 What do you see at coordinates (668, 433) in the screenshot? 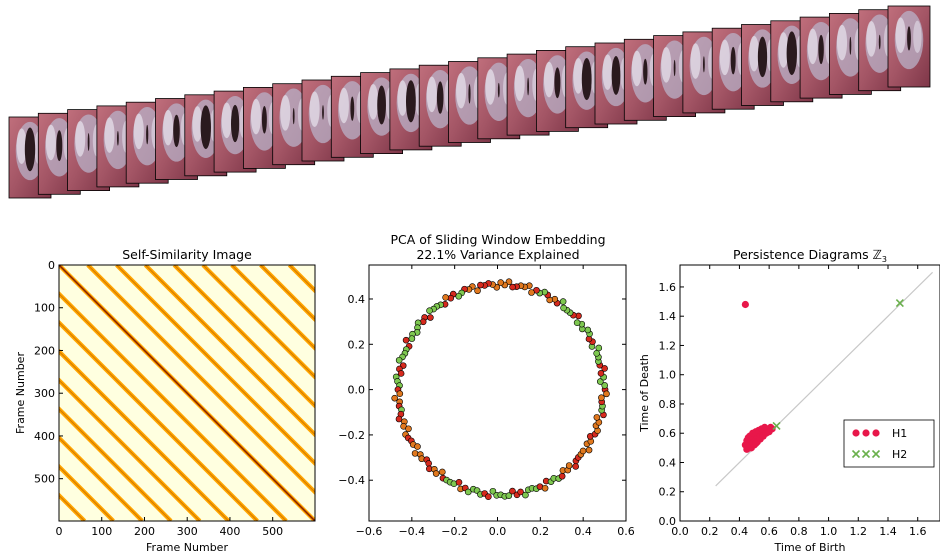
I see `pd-ytick-label: 0.6` at bounding box center [668, 433].